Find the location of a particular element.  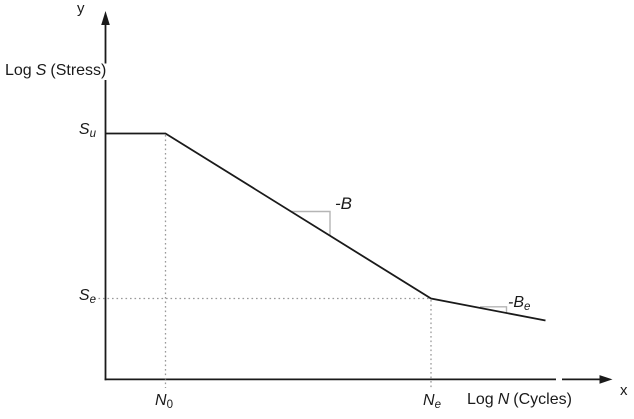

su-symbol: S is located at coordinates (84, 129).